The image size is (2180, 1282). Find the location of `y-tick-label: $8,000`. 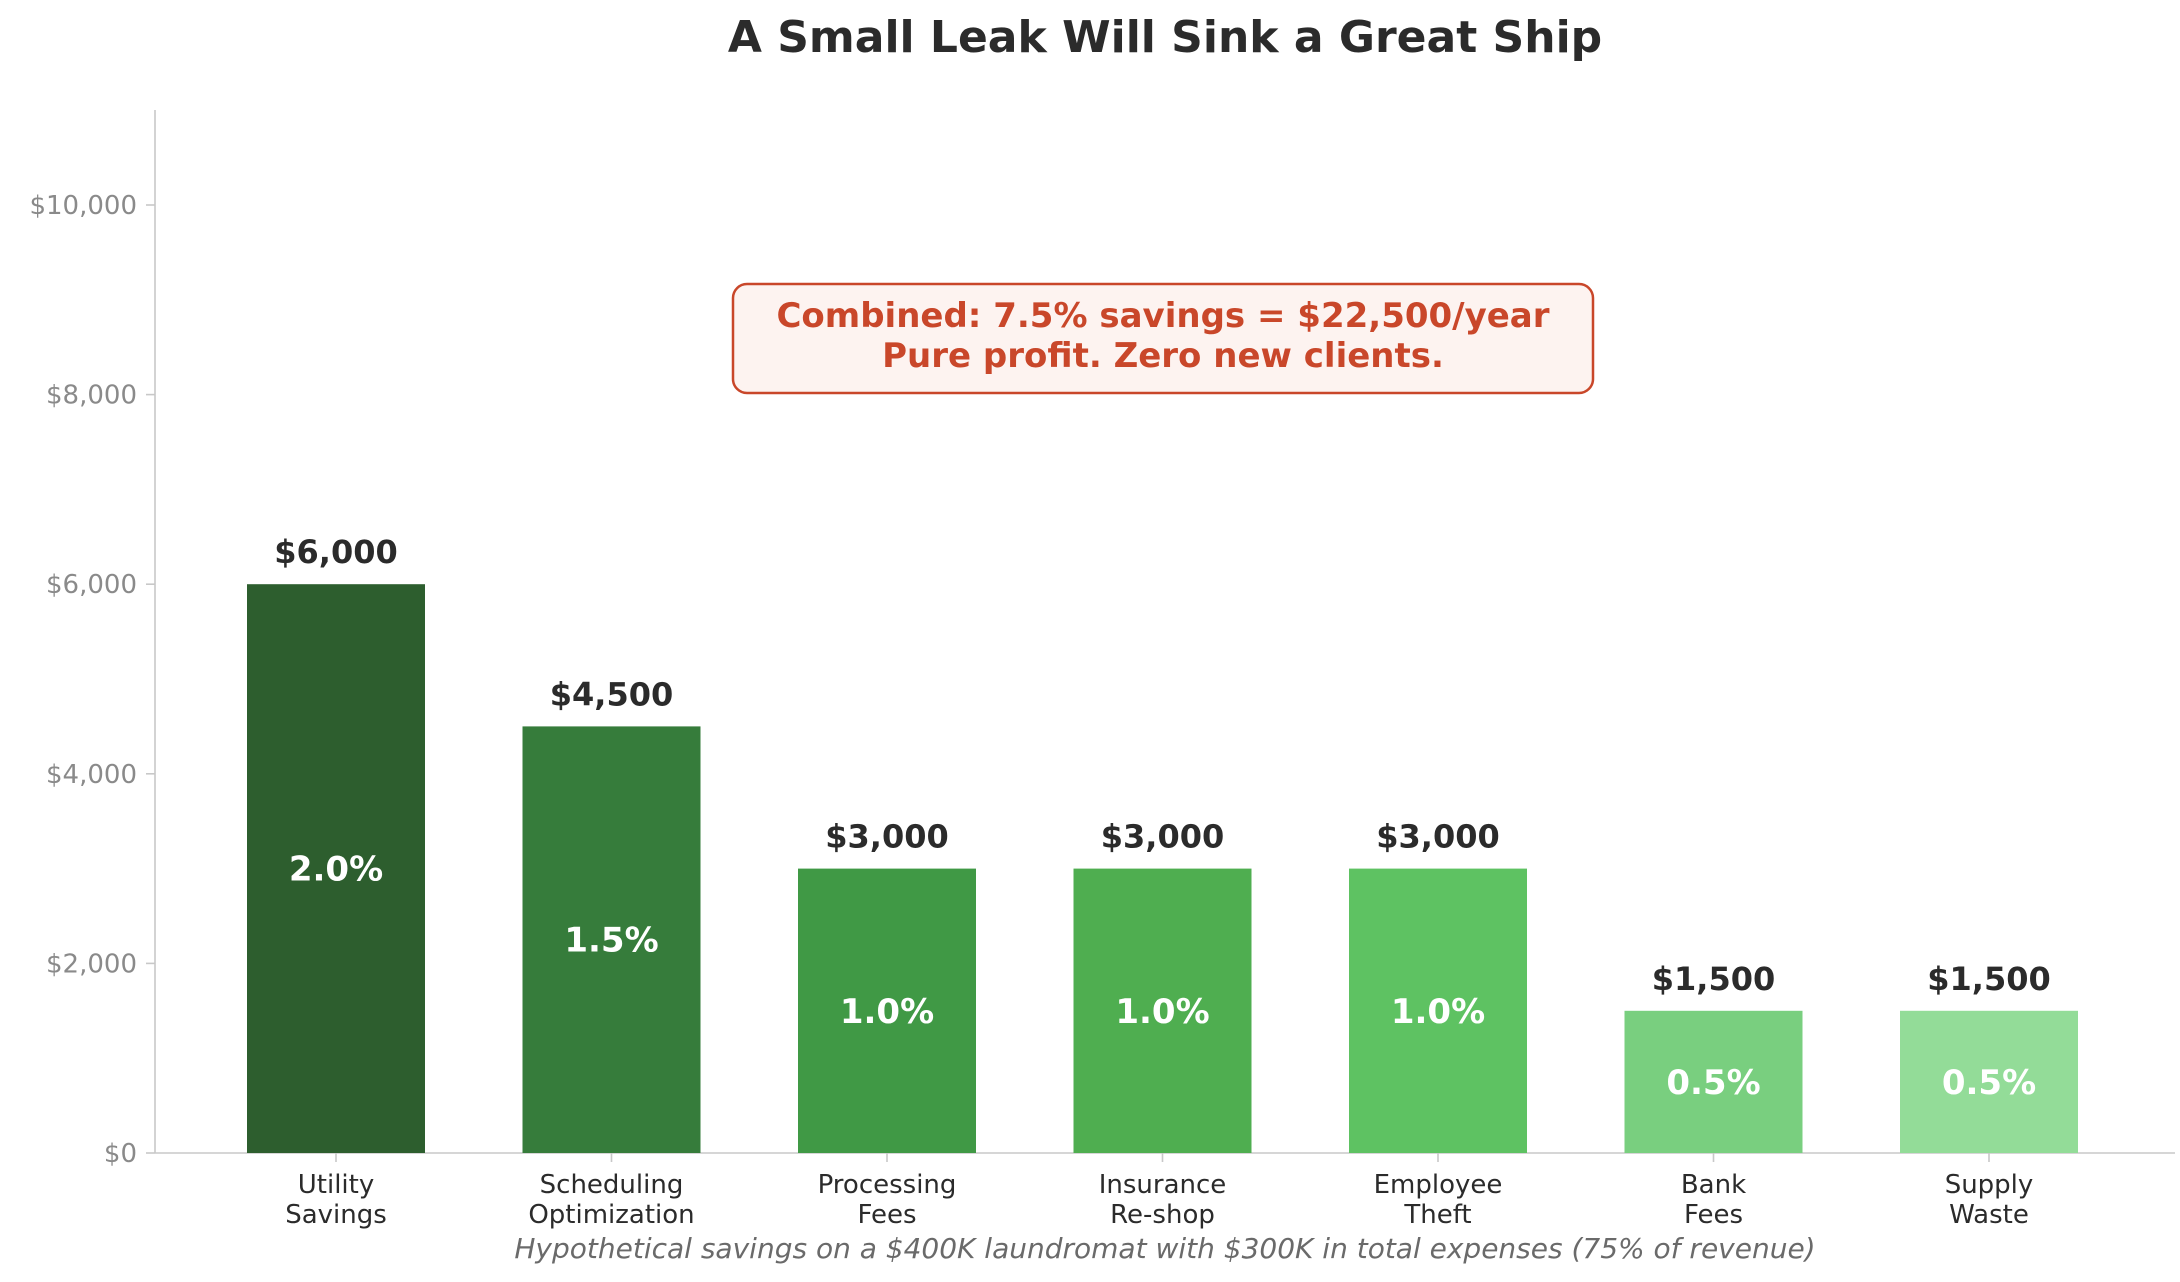

y-tick-label: $8,000 is located at coordinates (91, 396).